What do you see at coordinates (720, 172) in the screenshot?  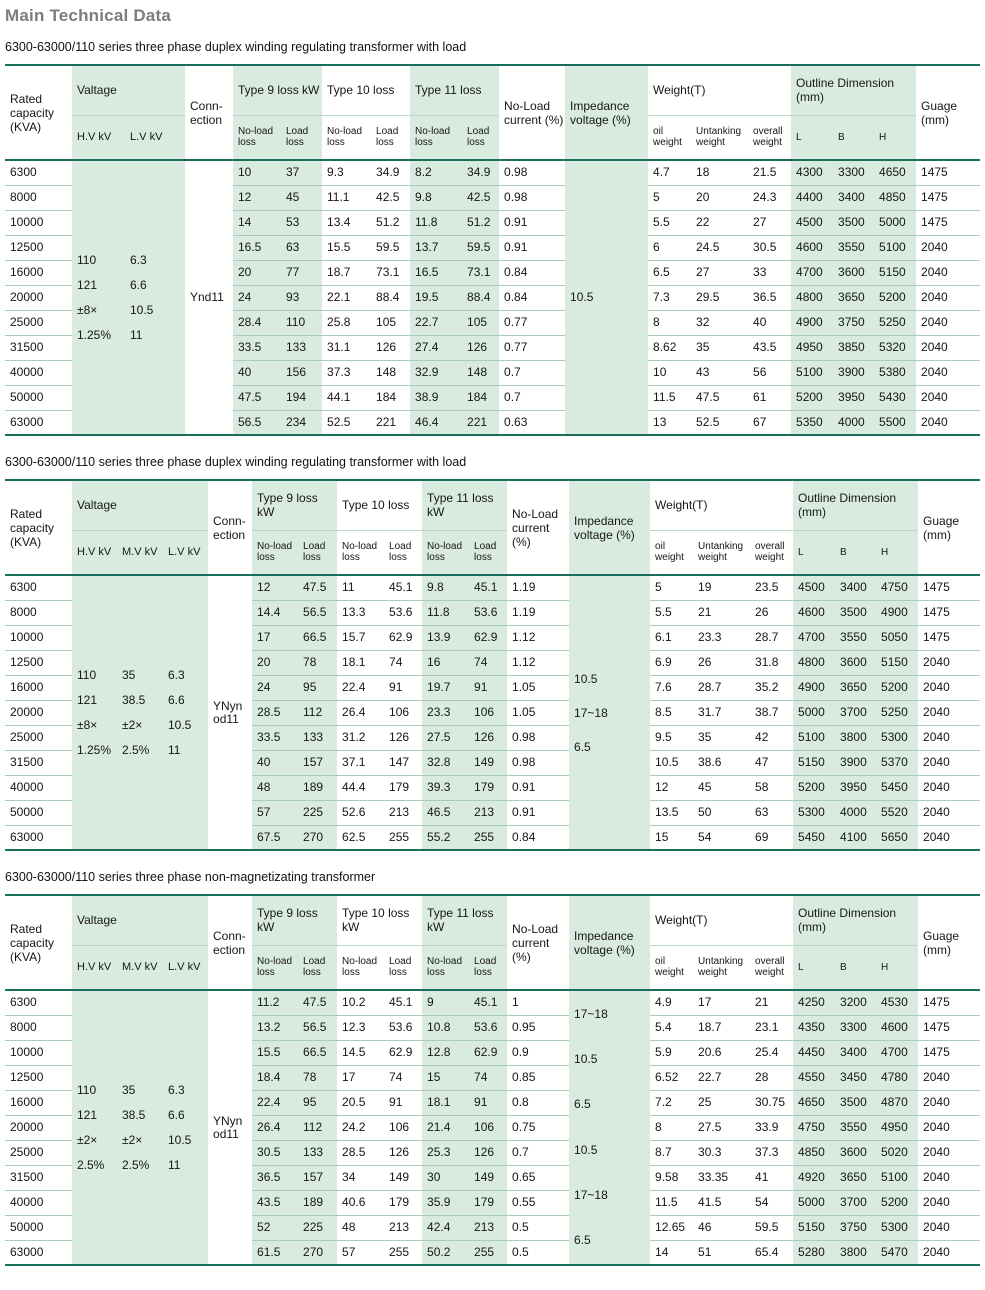 I see `untanking-weight-cell: 18` at bounding box center [720, 172].